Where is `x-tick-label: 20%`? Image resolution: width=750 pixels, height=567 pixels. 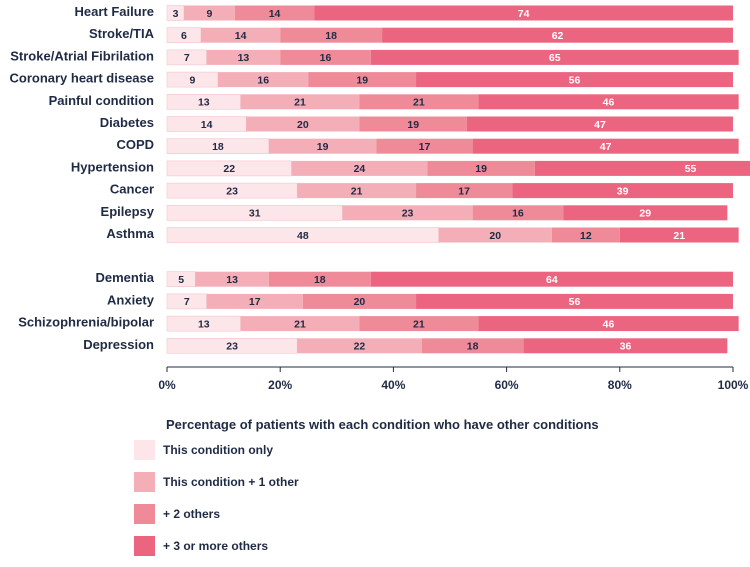
x-tick-label: 20% is located at coordinates (280, 385).